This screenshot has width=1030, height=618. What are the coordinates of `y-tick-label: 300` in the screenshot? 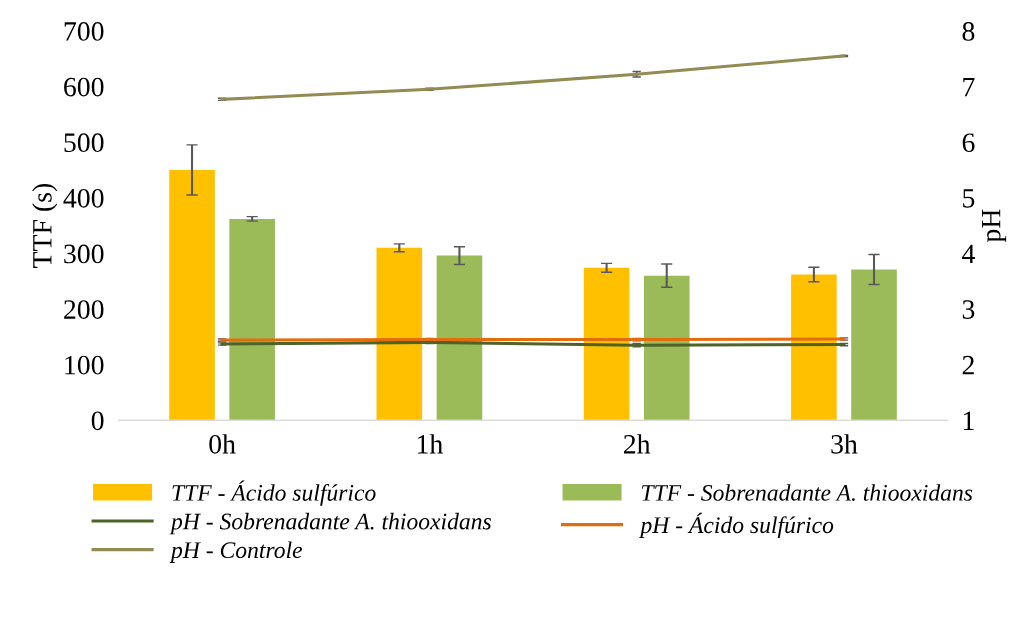 It's located at (84, 254).